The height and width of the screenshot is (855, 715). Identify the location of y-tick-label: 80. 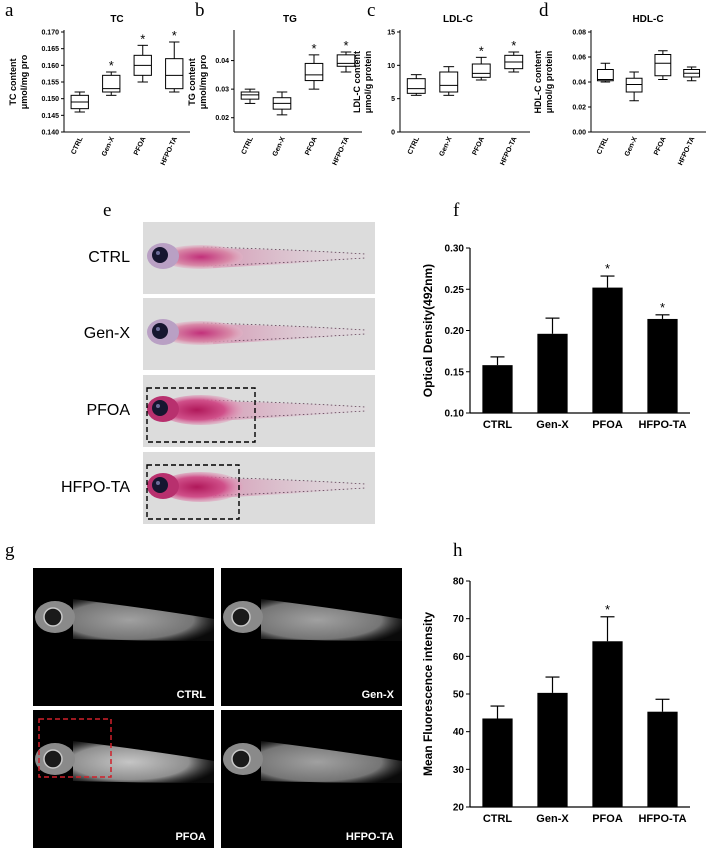
(459, 582).